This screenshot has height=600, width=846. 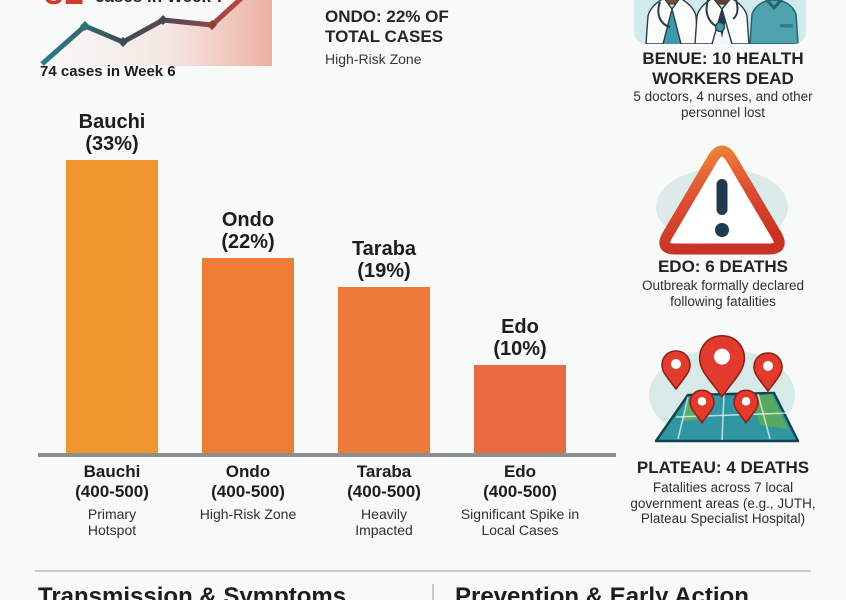 I want to click on bar-column-taraba: Taraba (19%), so click(x=384, y=226).